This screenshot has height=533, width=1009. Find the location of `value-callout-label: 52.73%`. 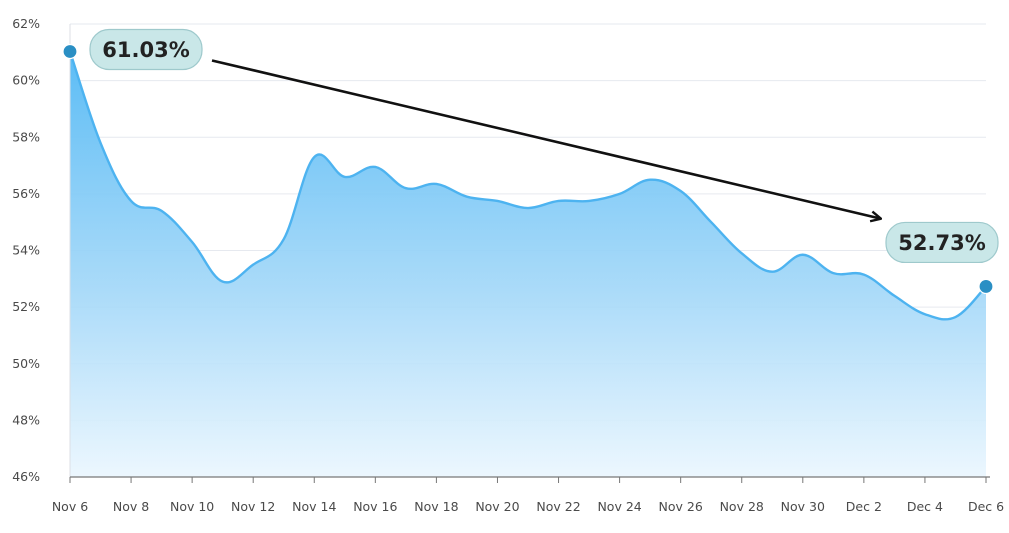

value-callout-label: 52.73% is located at coordinates (941, 243).